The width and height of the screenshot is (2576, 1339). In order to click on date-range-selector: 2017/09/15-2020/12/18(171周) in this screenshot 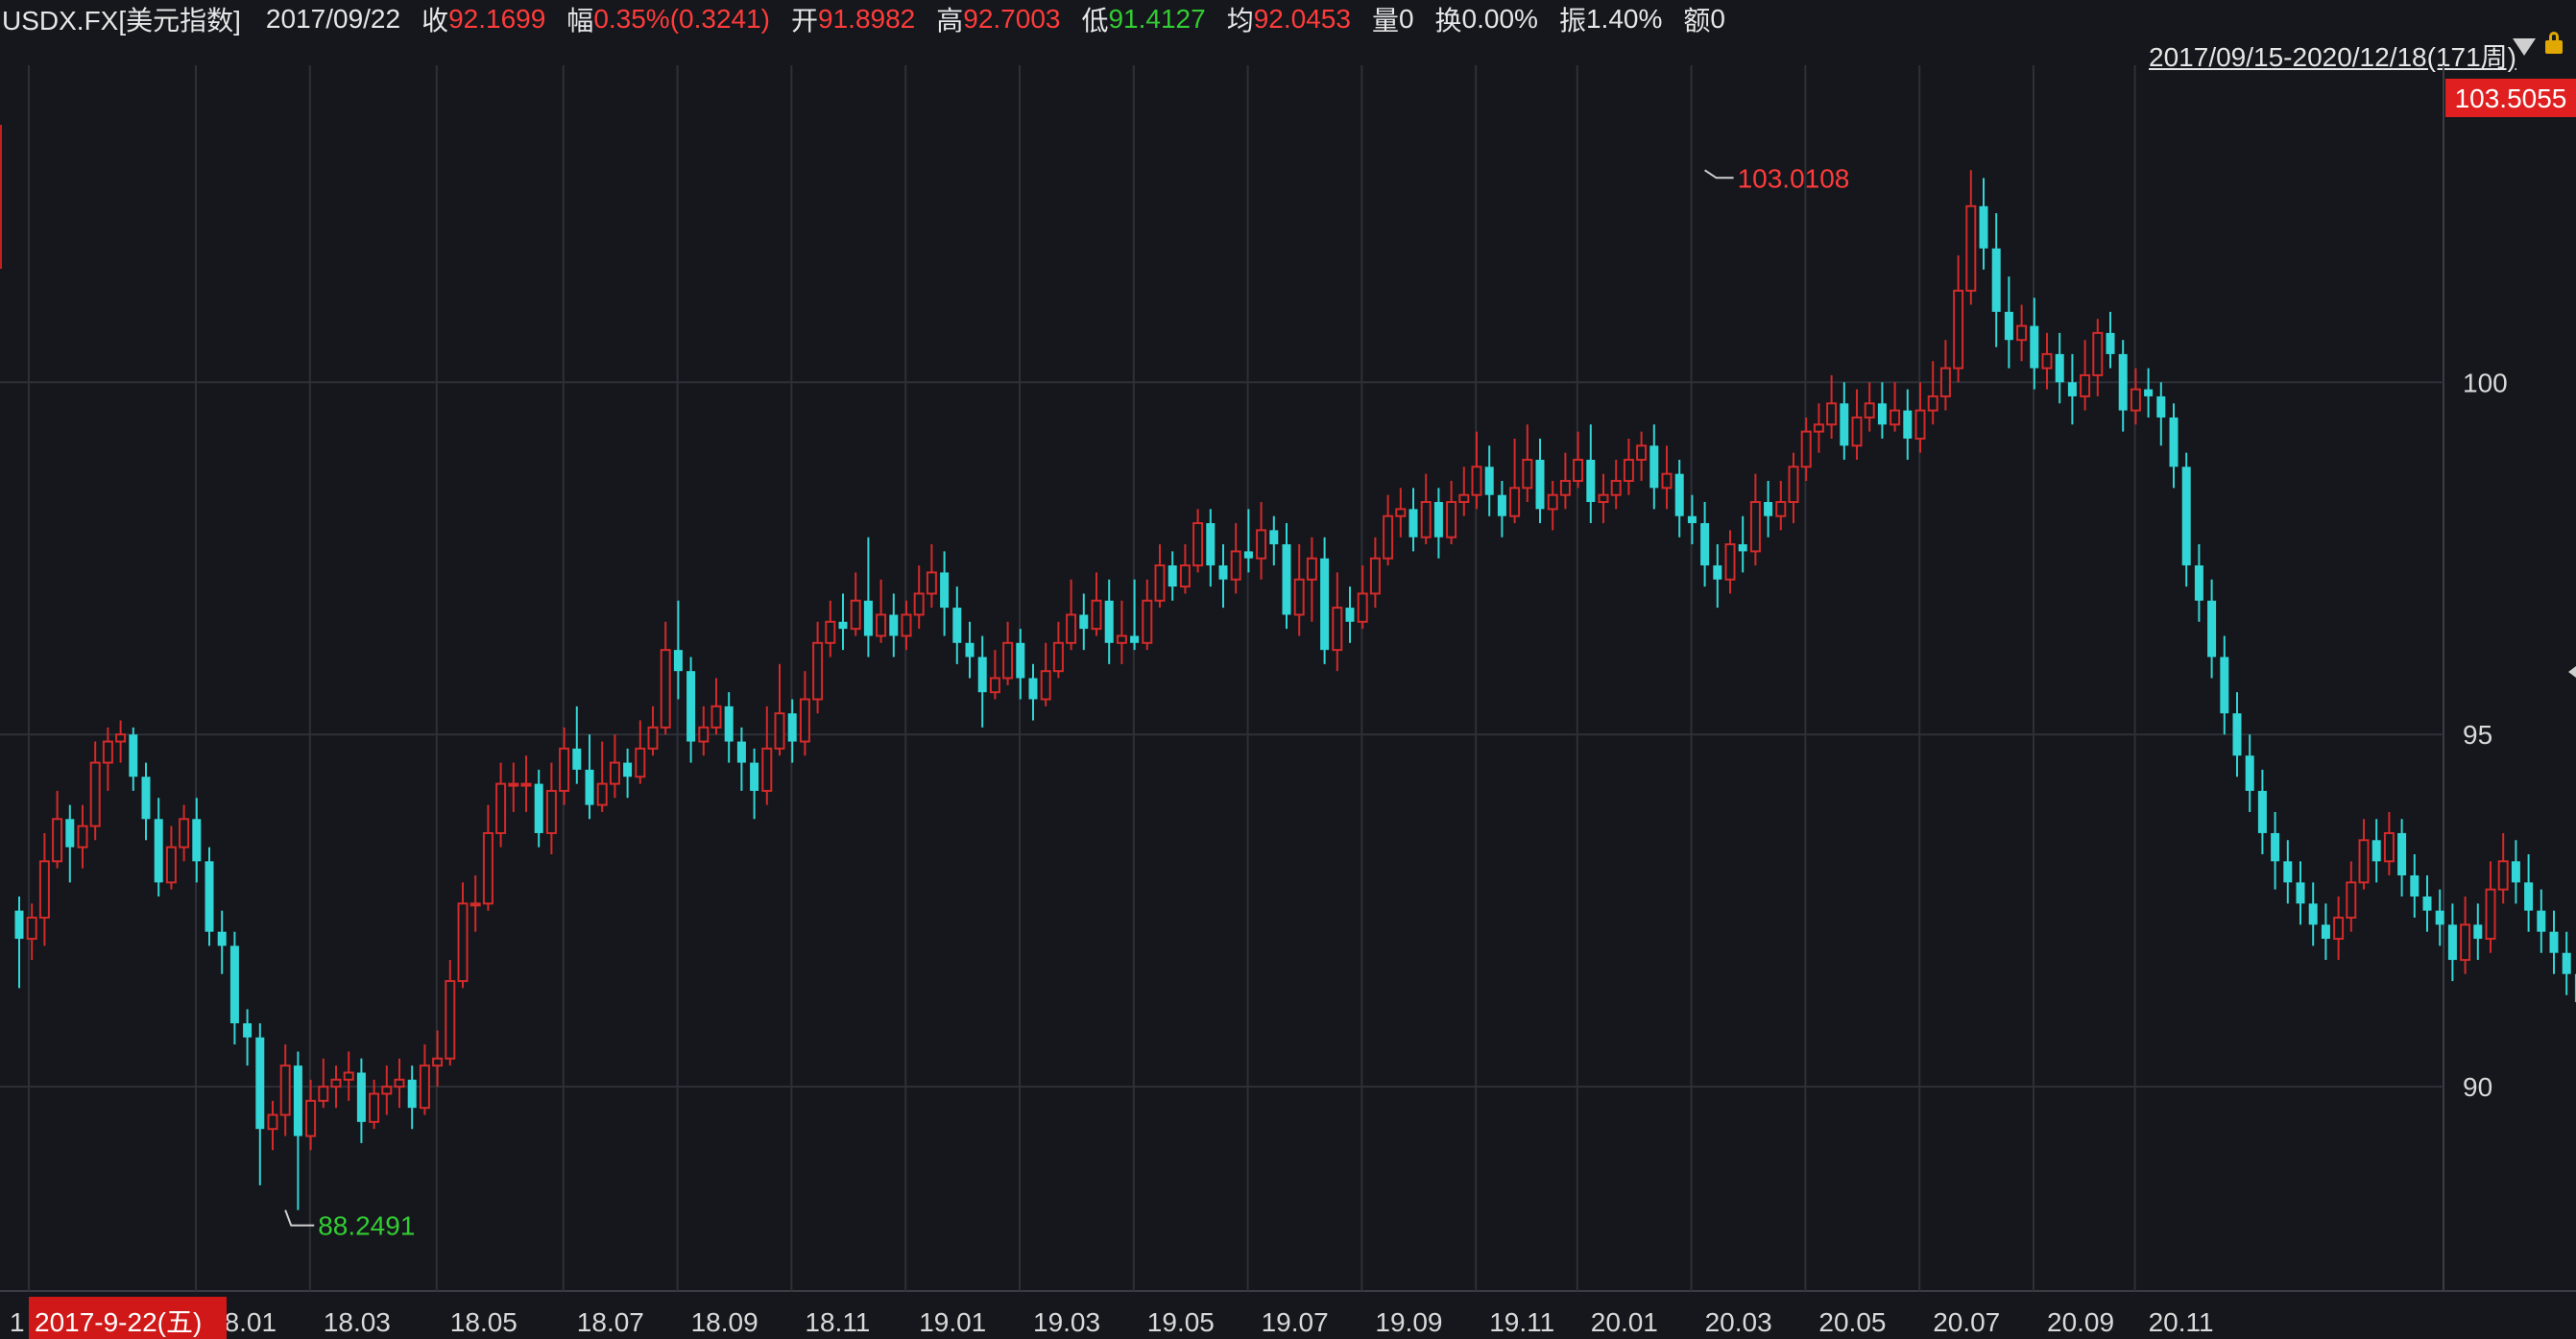, I will do `click(2332, 57)`.